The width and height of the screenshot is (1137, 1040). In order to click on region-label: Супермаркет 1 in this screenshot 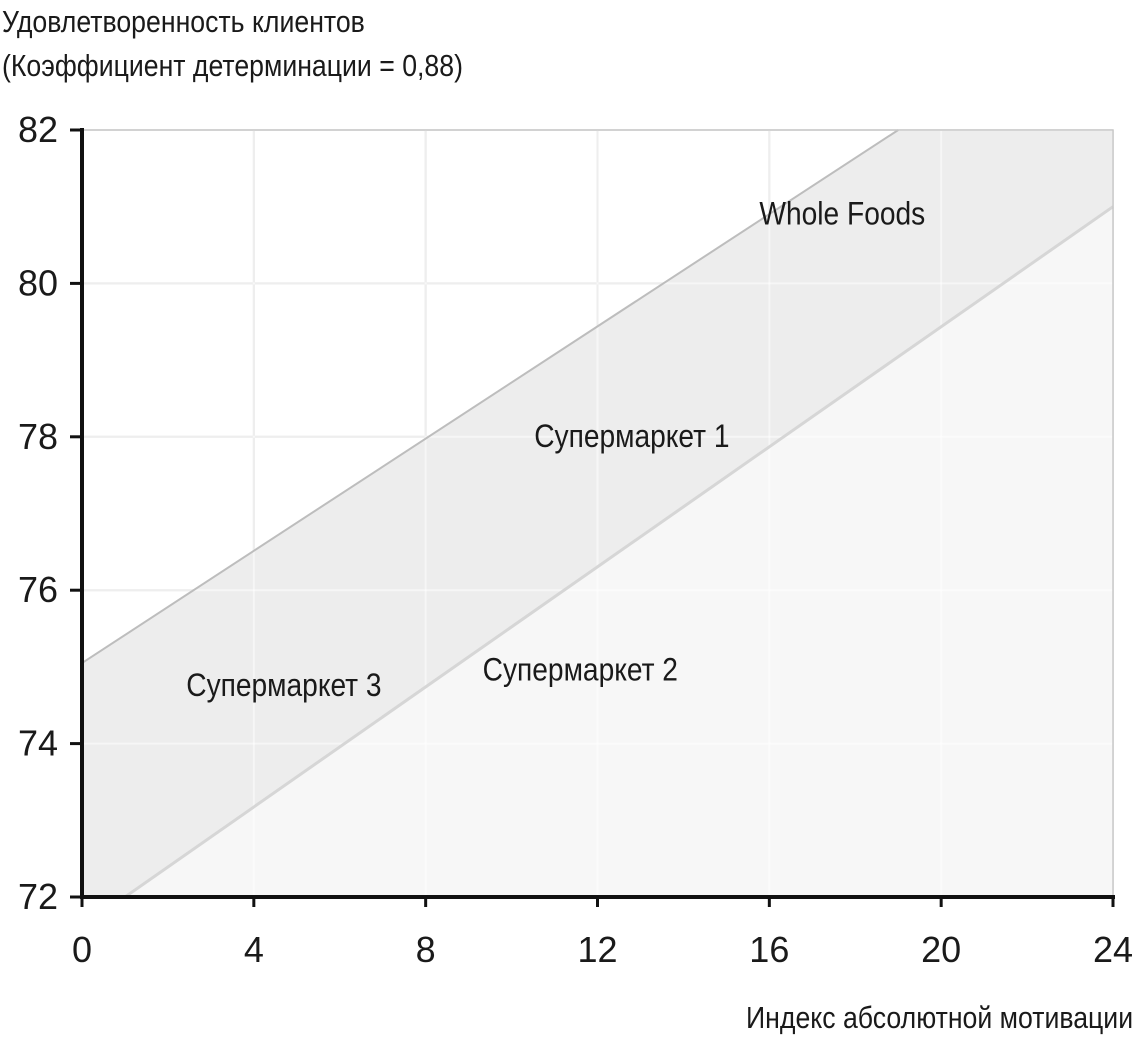, I will do `click(631, 436)`.